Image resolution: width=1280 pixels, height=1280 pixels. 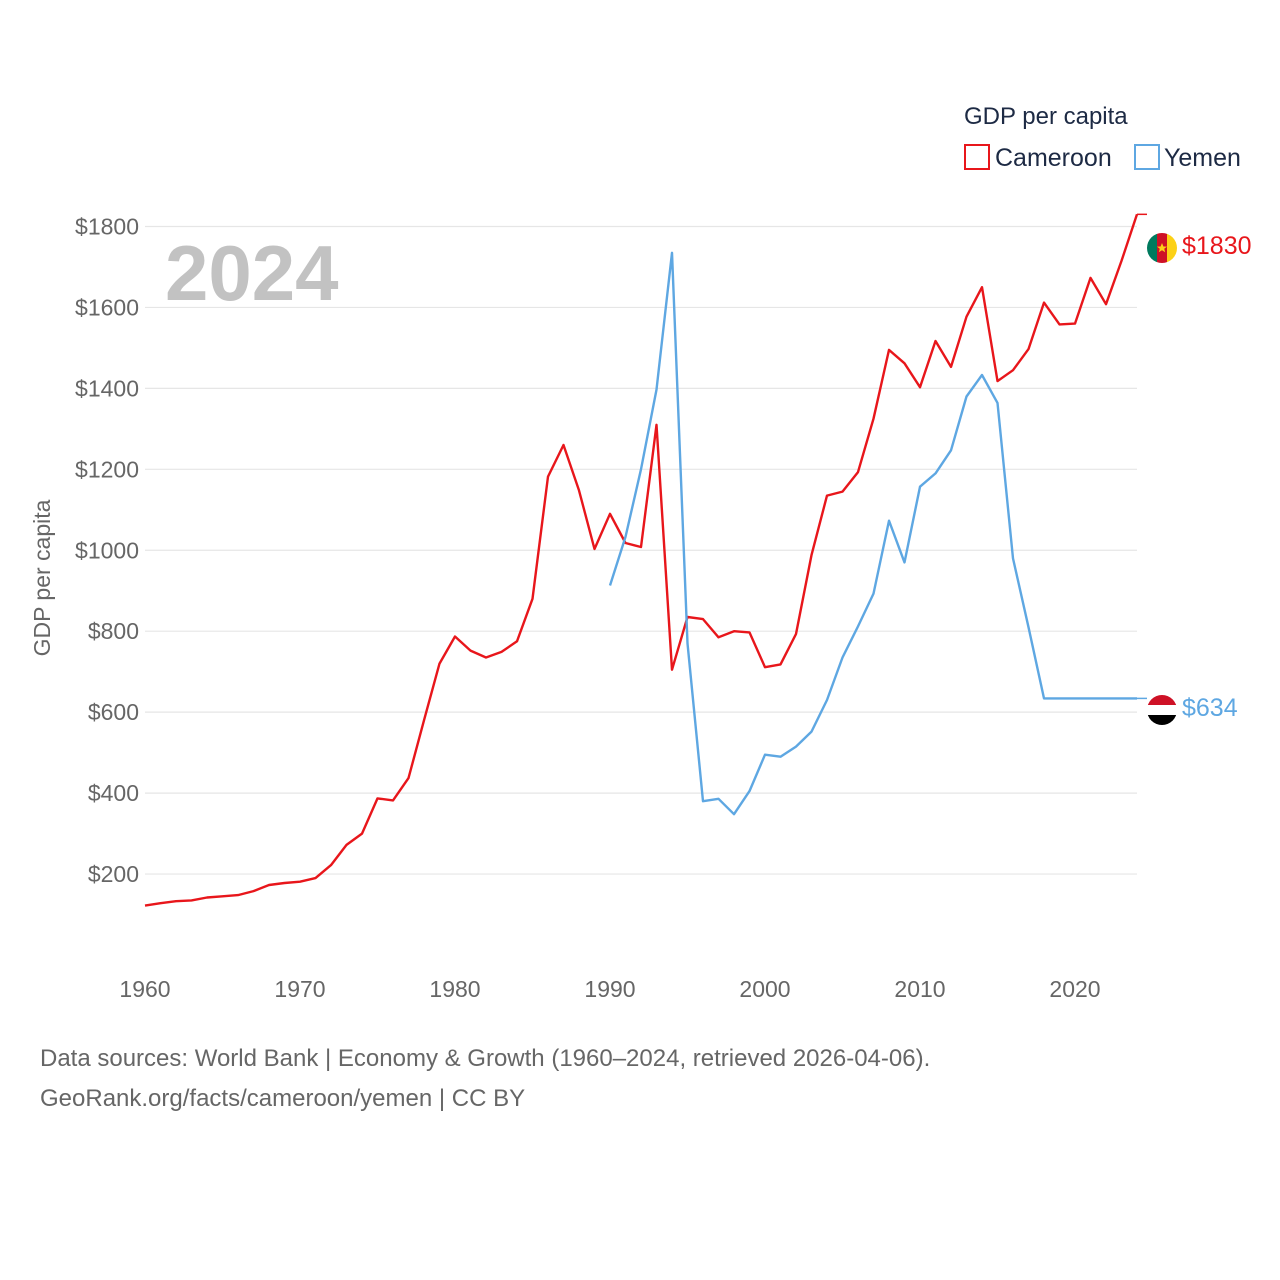 I want to click on x-tick-label: 1990, so click(x=609, y=989).